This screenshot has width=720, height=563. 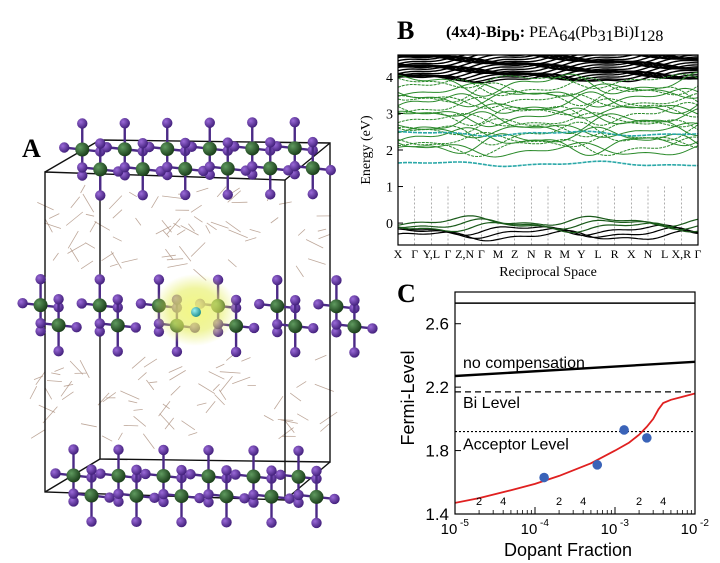 What do you see at coordinates (664, 254) in the screenshot?
I see `band-kpoint-label: L` at bounding box center [664, 254].